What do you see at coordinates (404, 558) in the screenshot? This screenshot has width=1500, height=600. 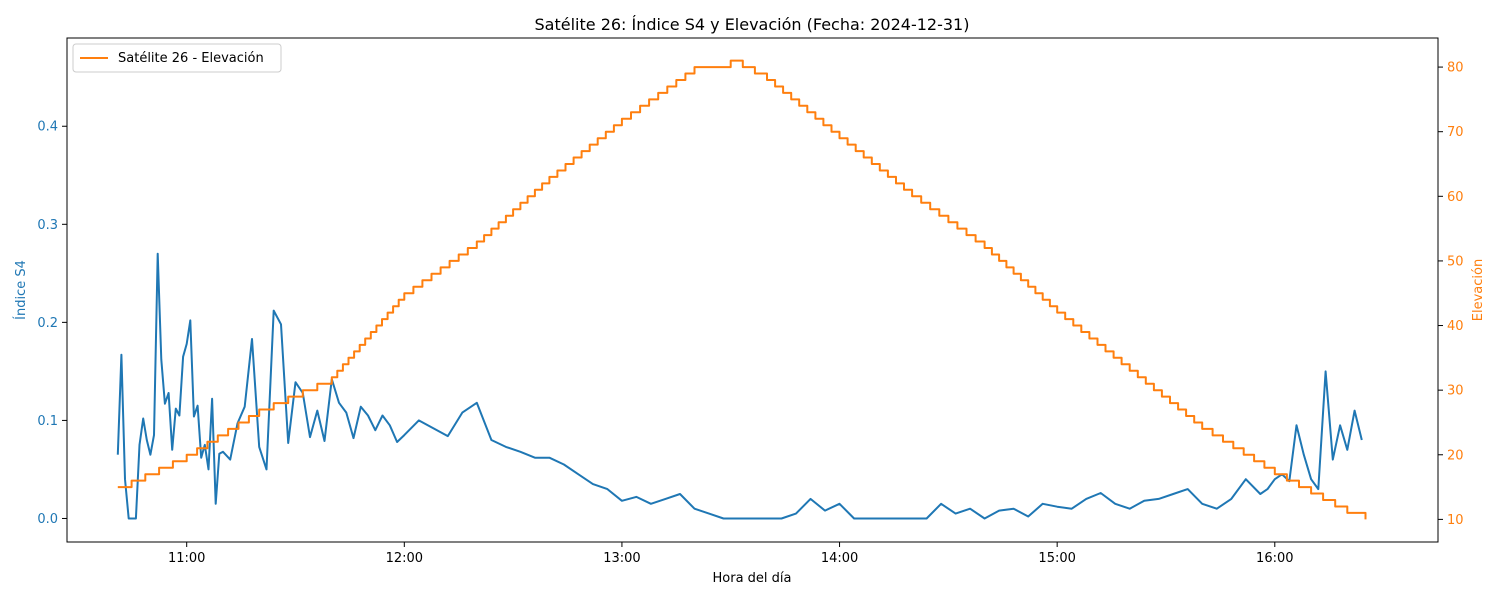 I see `x-tick-label: 12:00` at bounding box center [404, 558].